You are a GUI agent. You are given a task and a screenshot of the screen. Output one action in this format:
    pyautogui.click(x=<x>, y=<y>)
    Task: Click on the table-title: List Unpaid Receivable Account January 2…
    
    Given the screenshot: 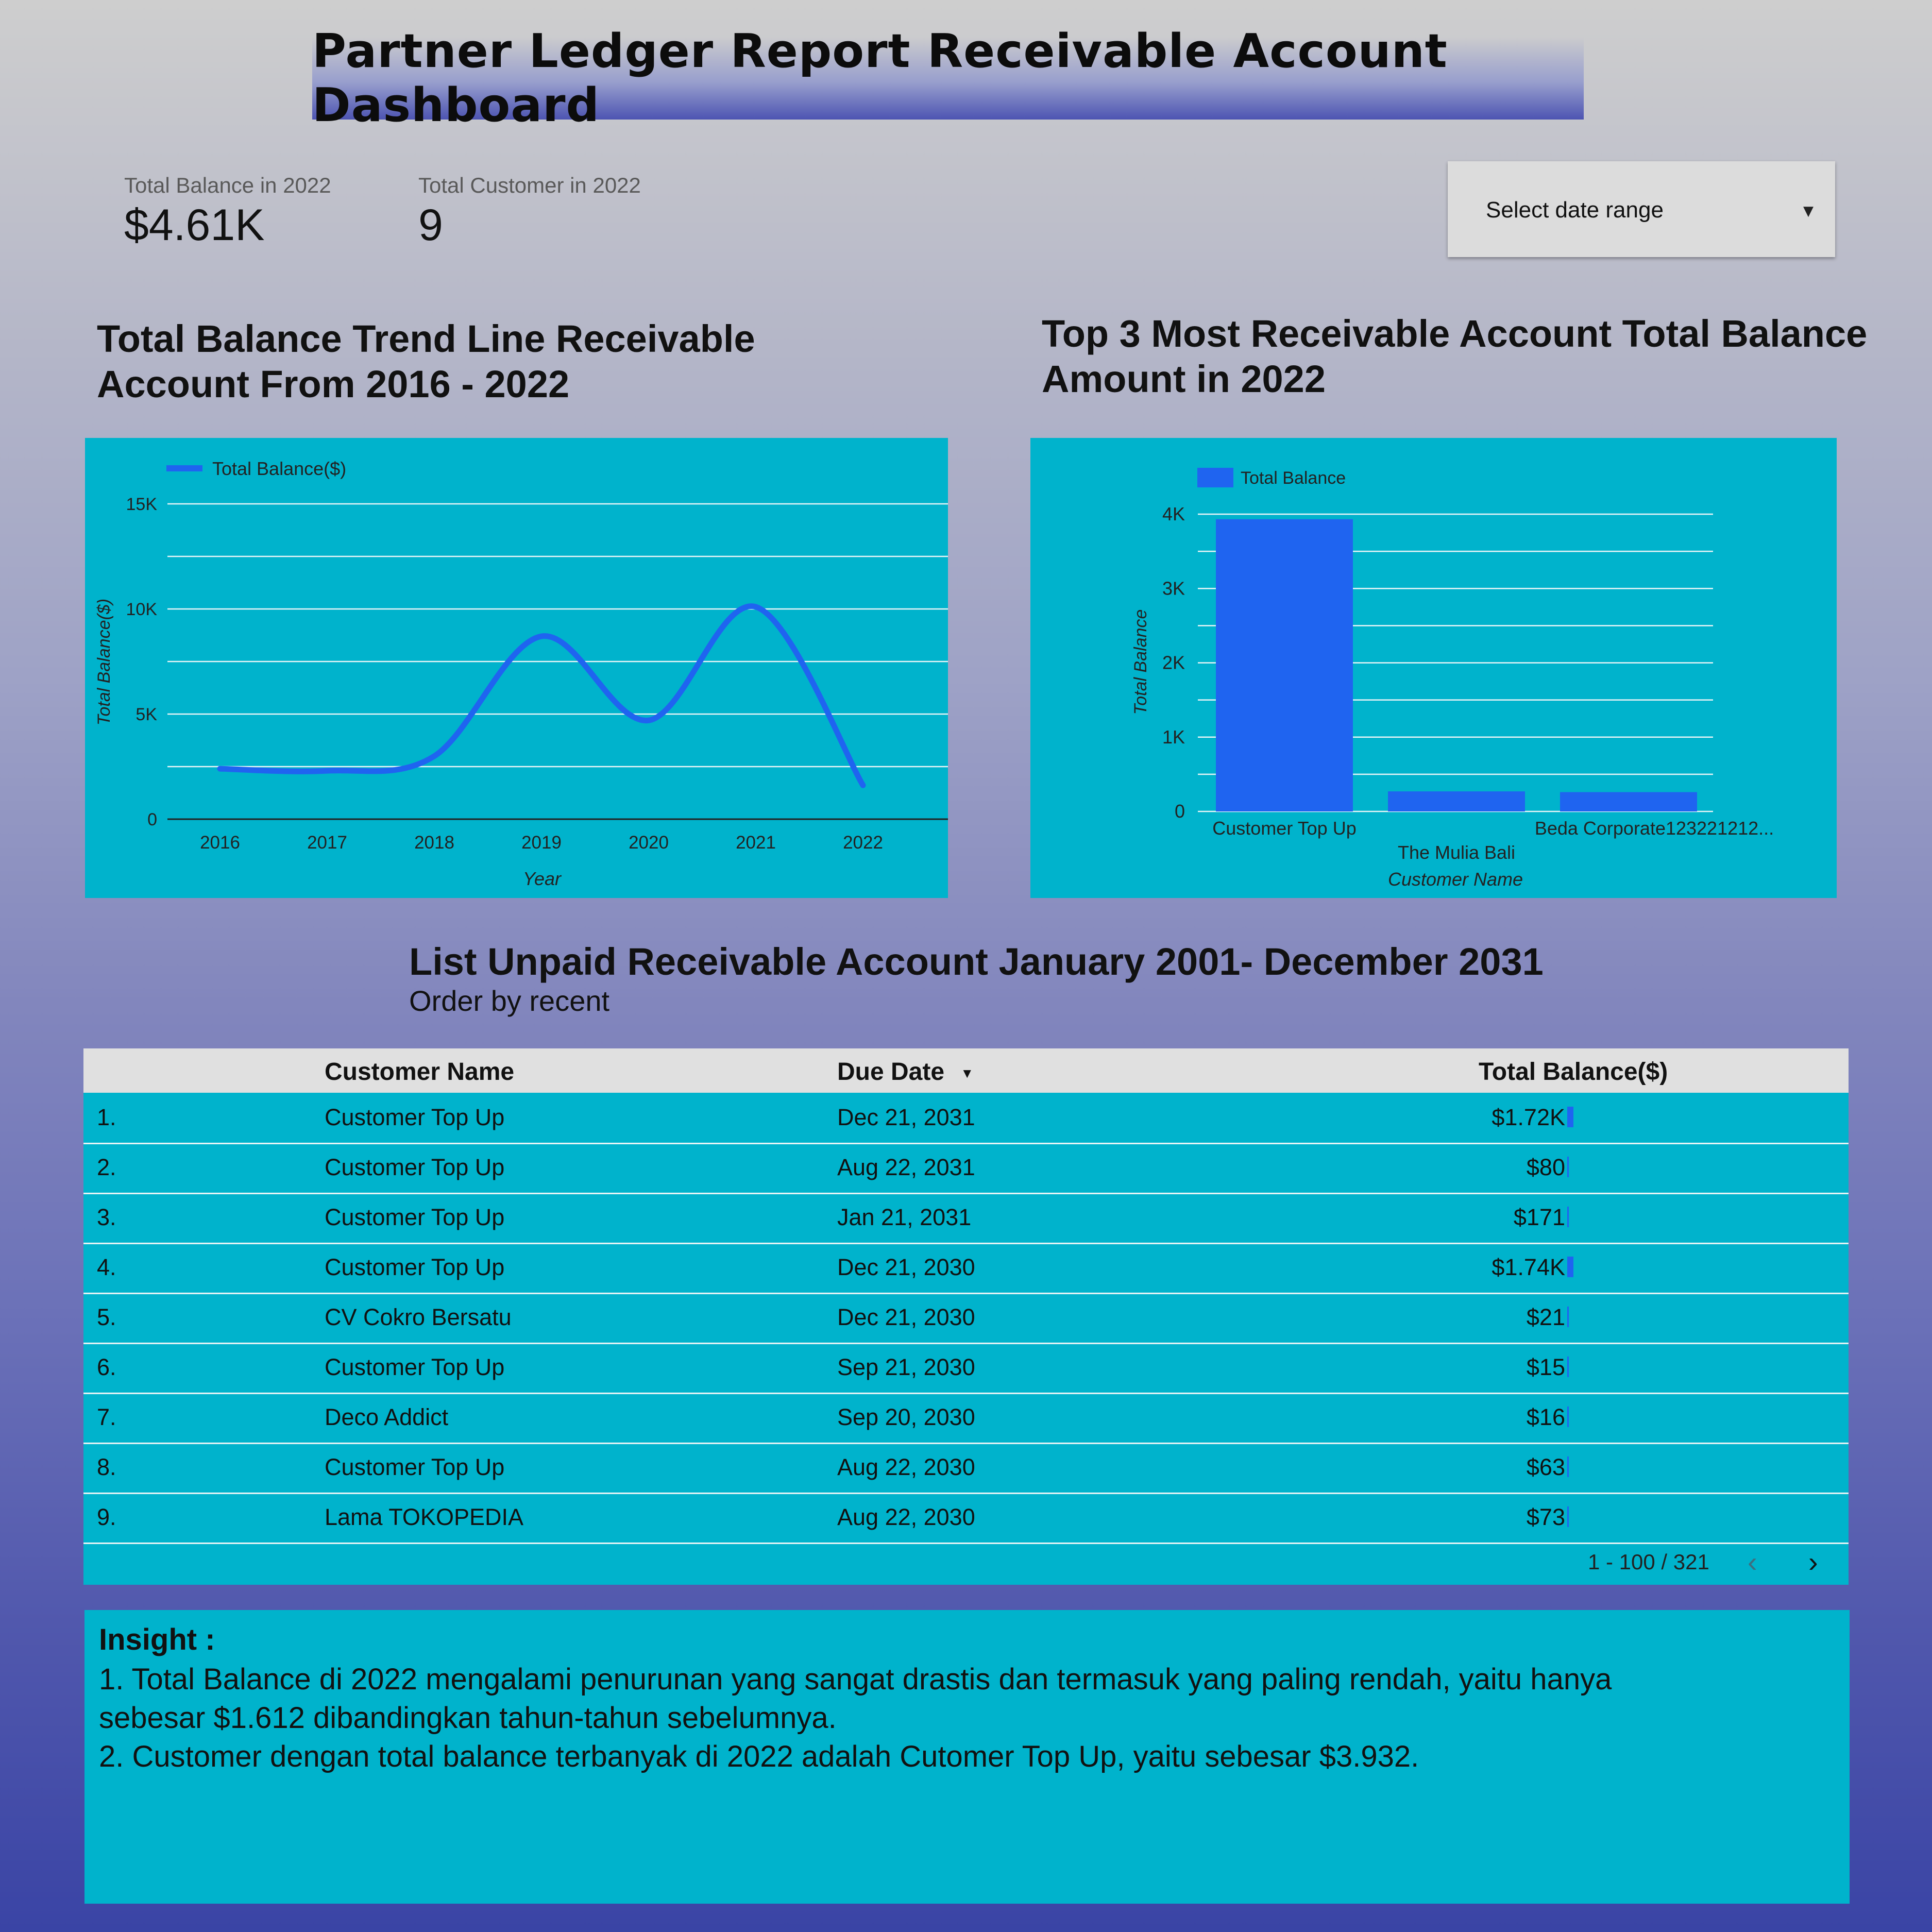 What is the action you would take?
    pyautogui.click(x=976, y=961)
    